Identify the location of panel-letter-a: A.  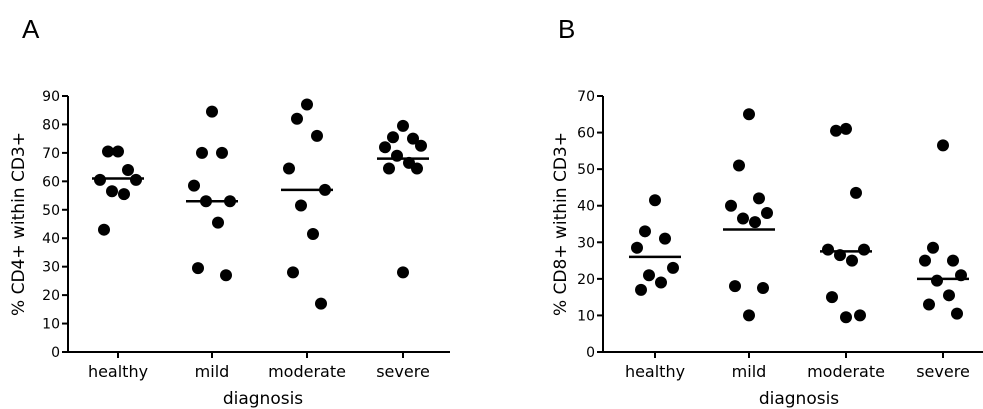
(31, 29).